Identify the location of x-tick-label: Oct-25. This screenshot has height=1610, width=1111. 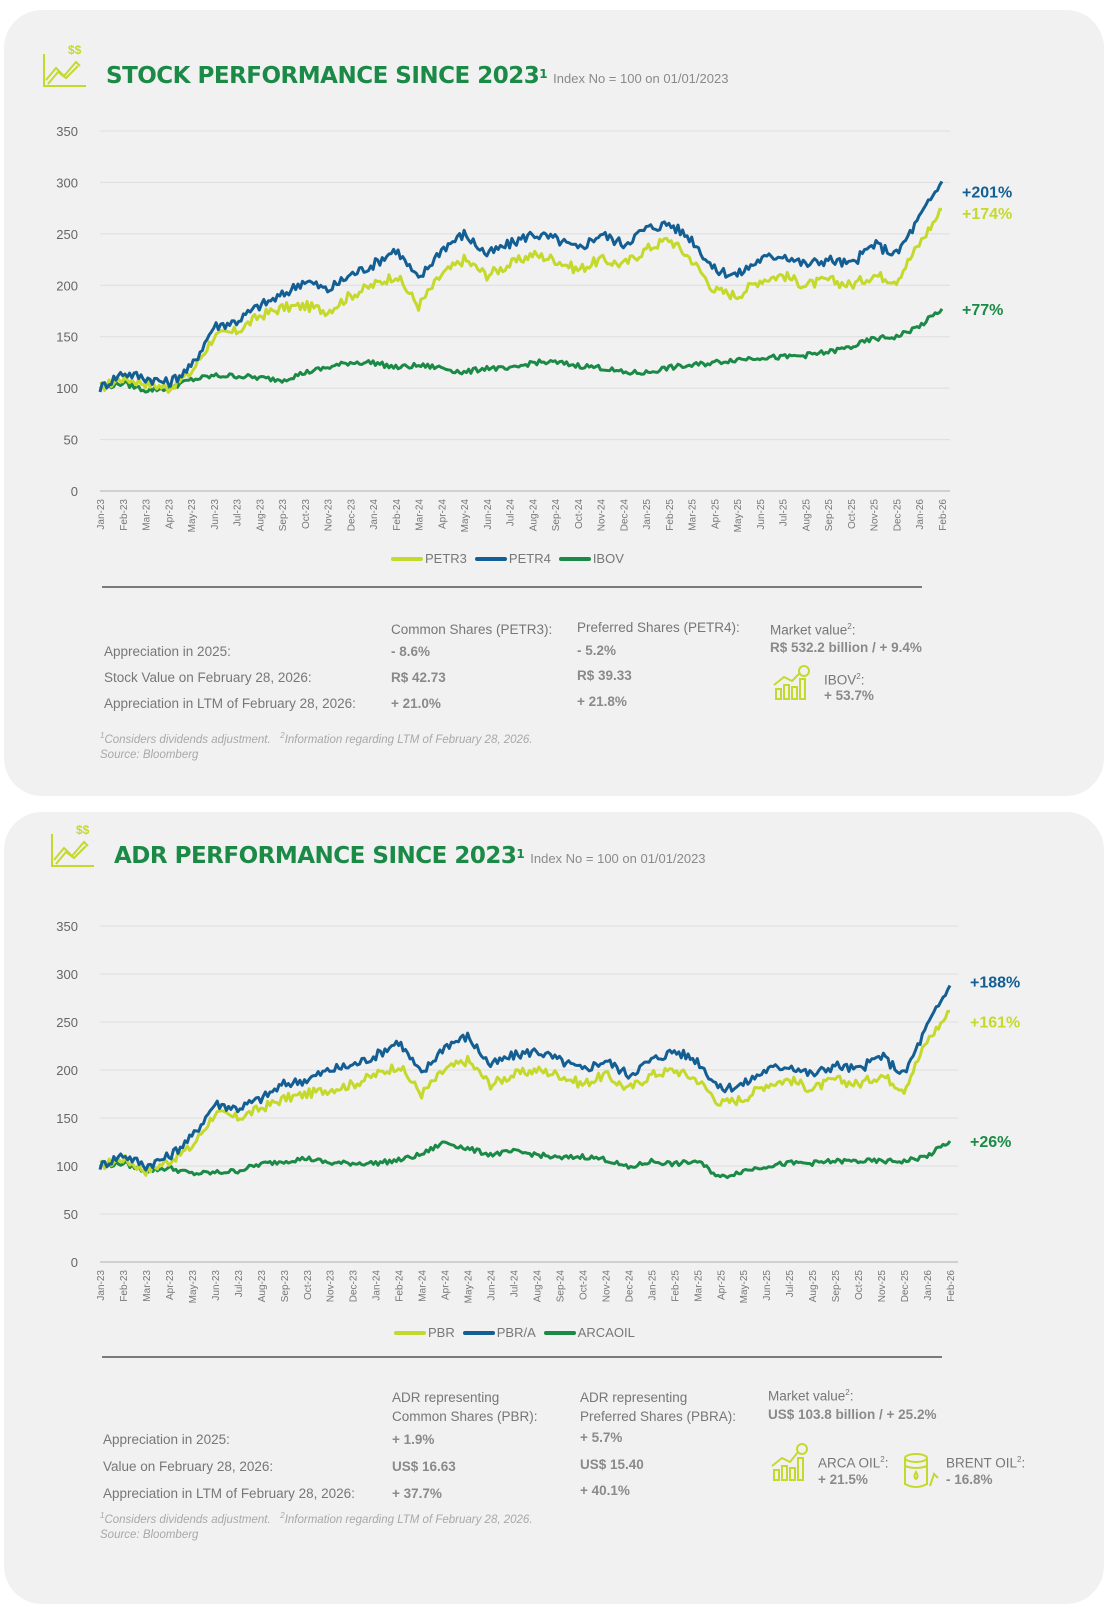
(852, 514).